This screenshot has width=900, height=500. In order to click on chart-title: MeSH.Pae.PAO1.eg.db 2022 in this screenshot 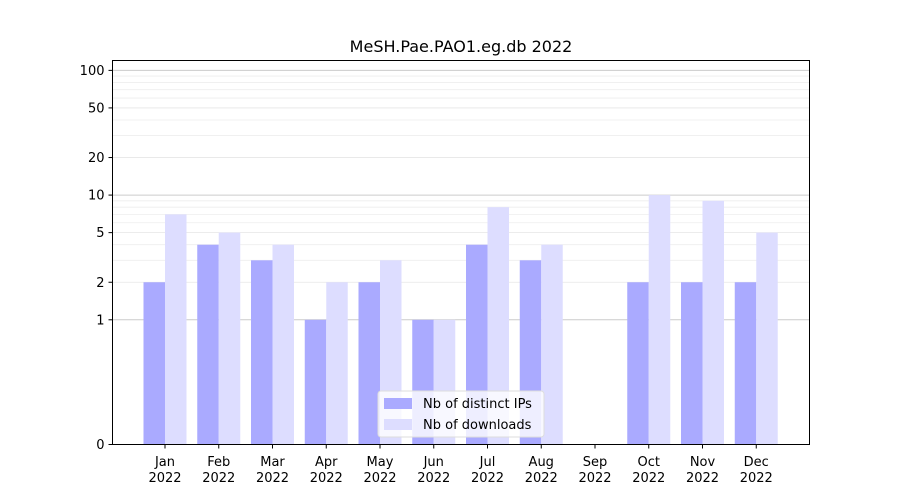, I will do `click(461, 46)`.